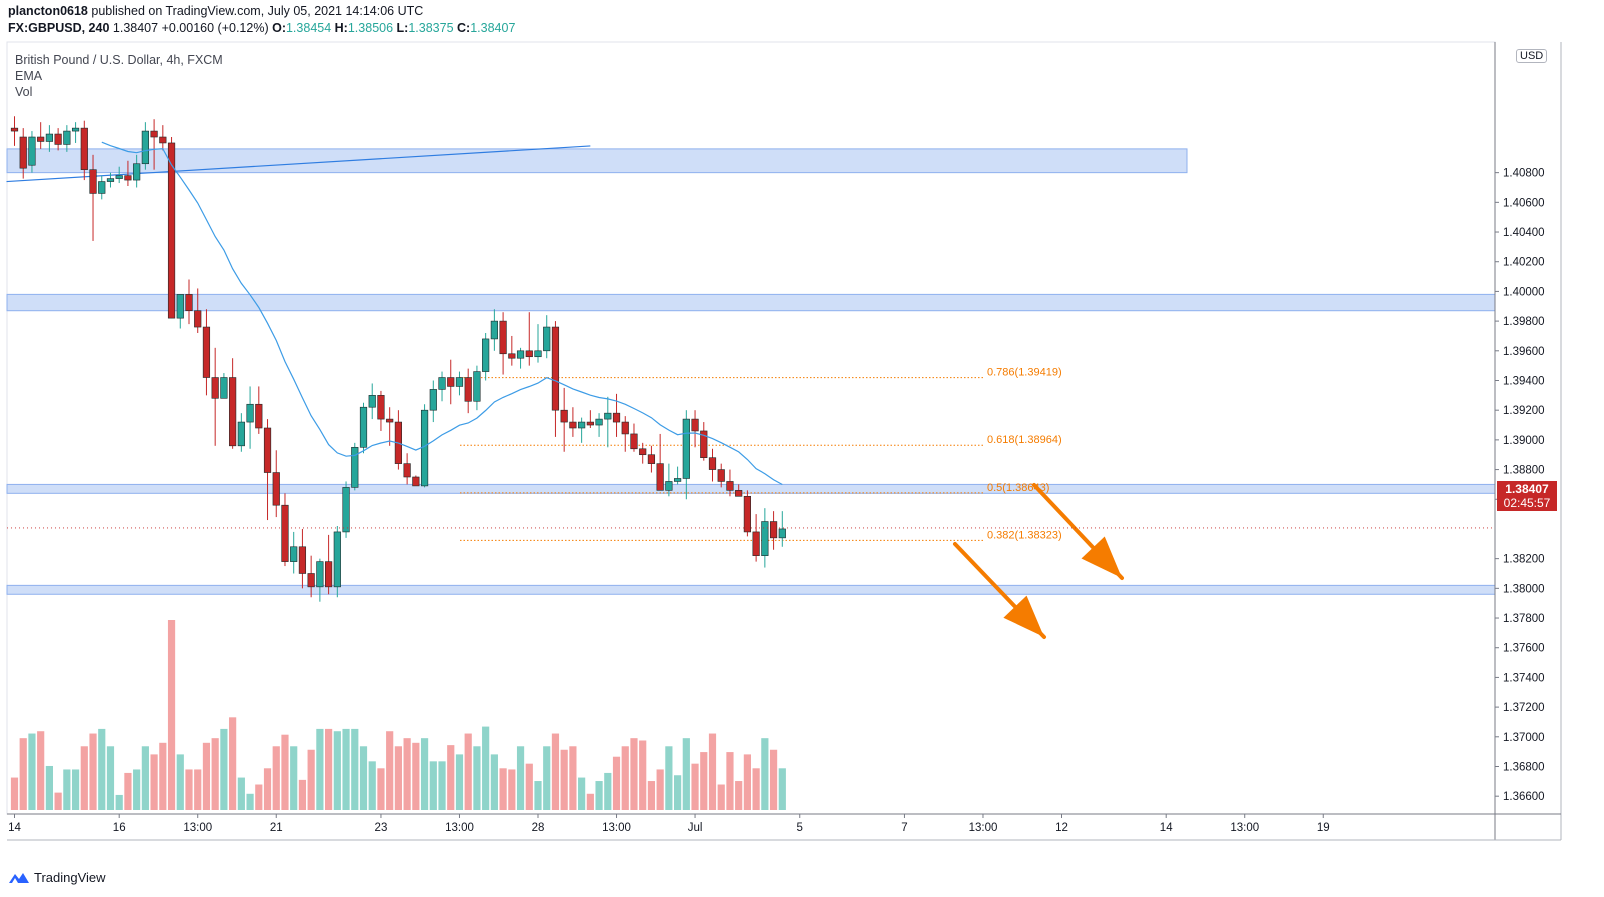 This screenshot has width=1604, height=897. What do you see at coordinates (1524, 589) in the screenshot?
I see `y-tick-label: 1.38000` at bounding box center [1524, 589].